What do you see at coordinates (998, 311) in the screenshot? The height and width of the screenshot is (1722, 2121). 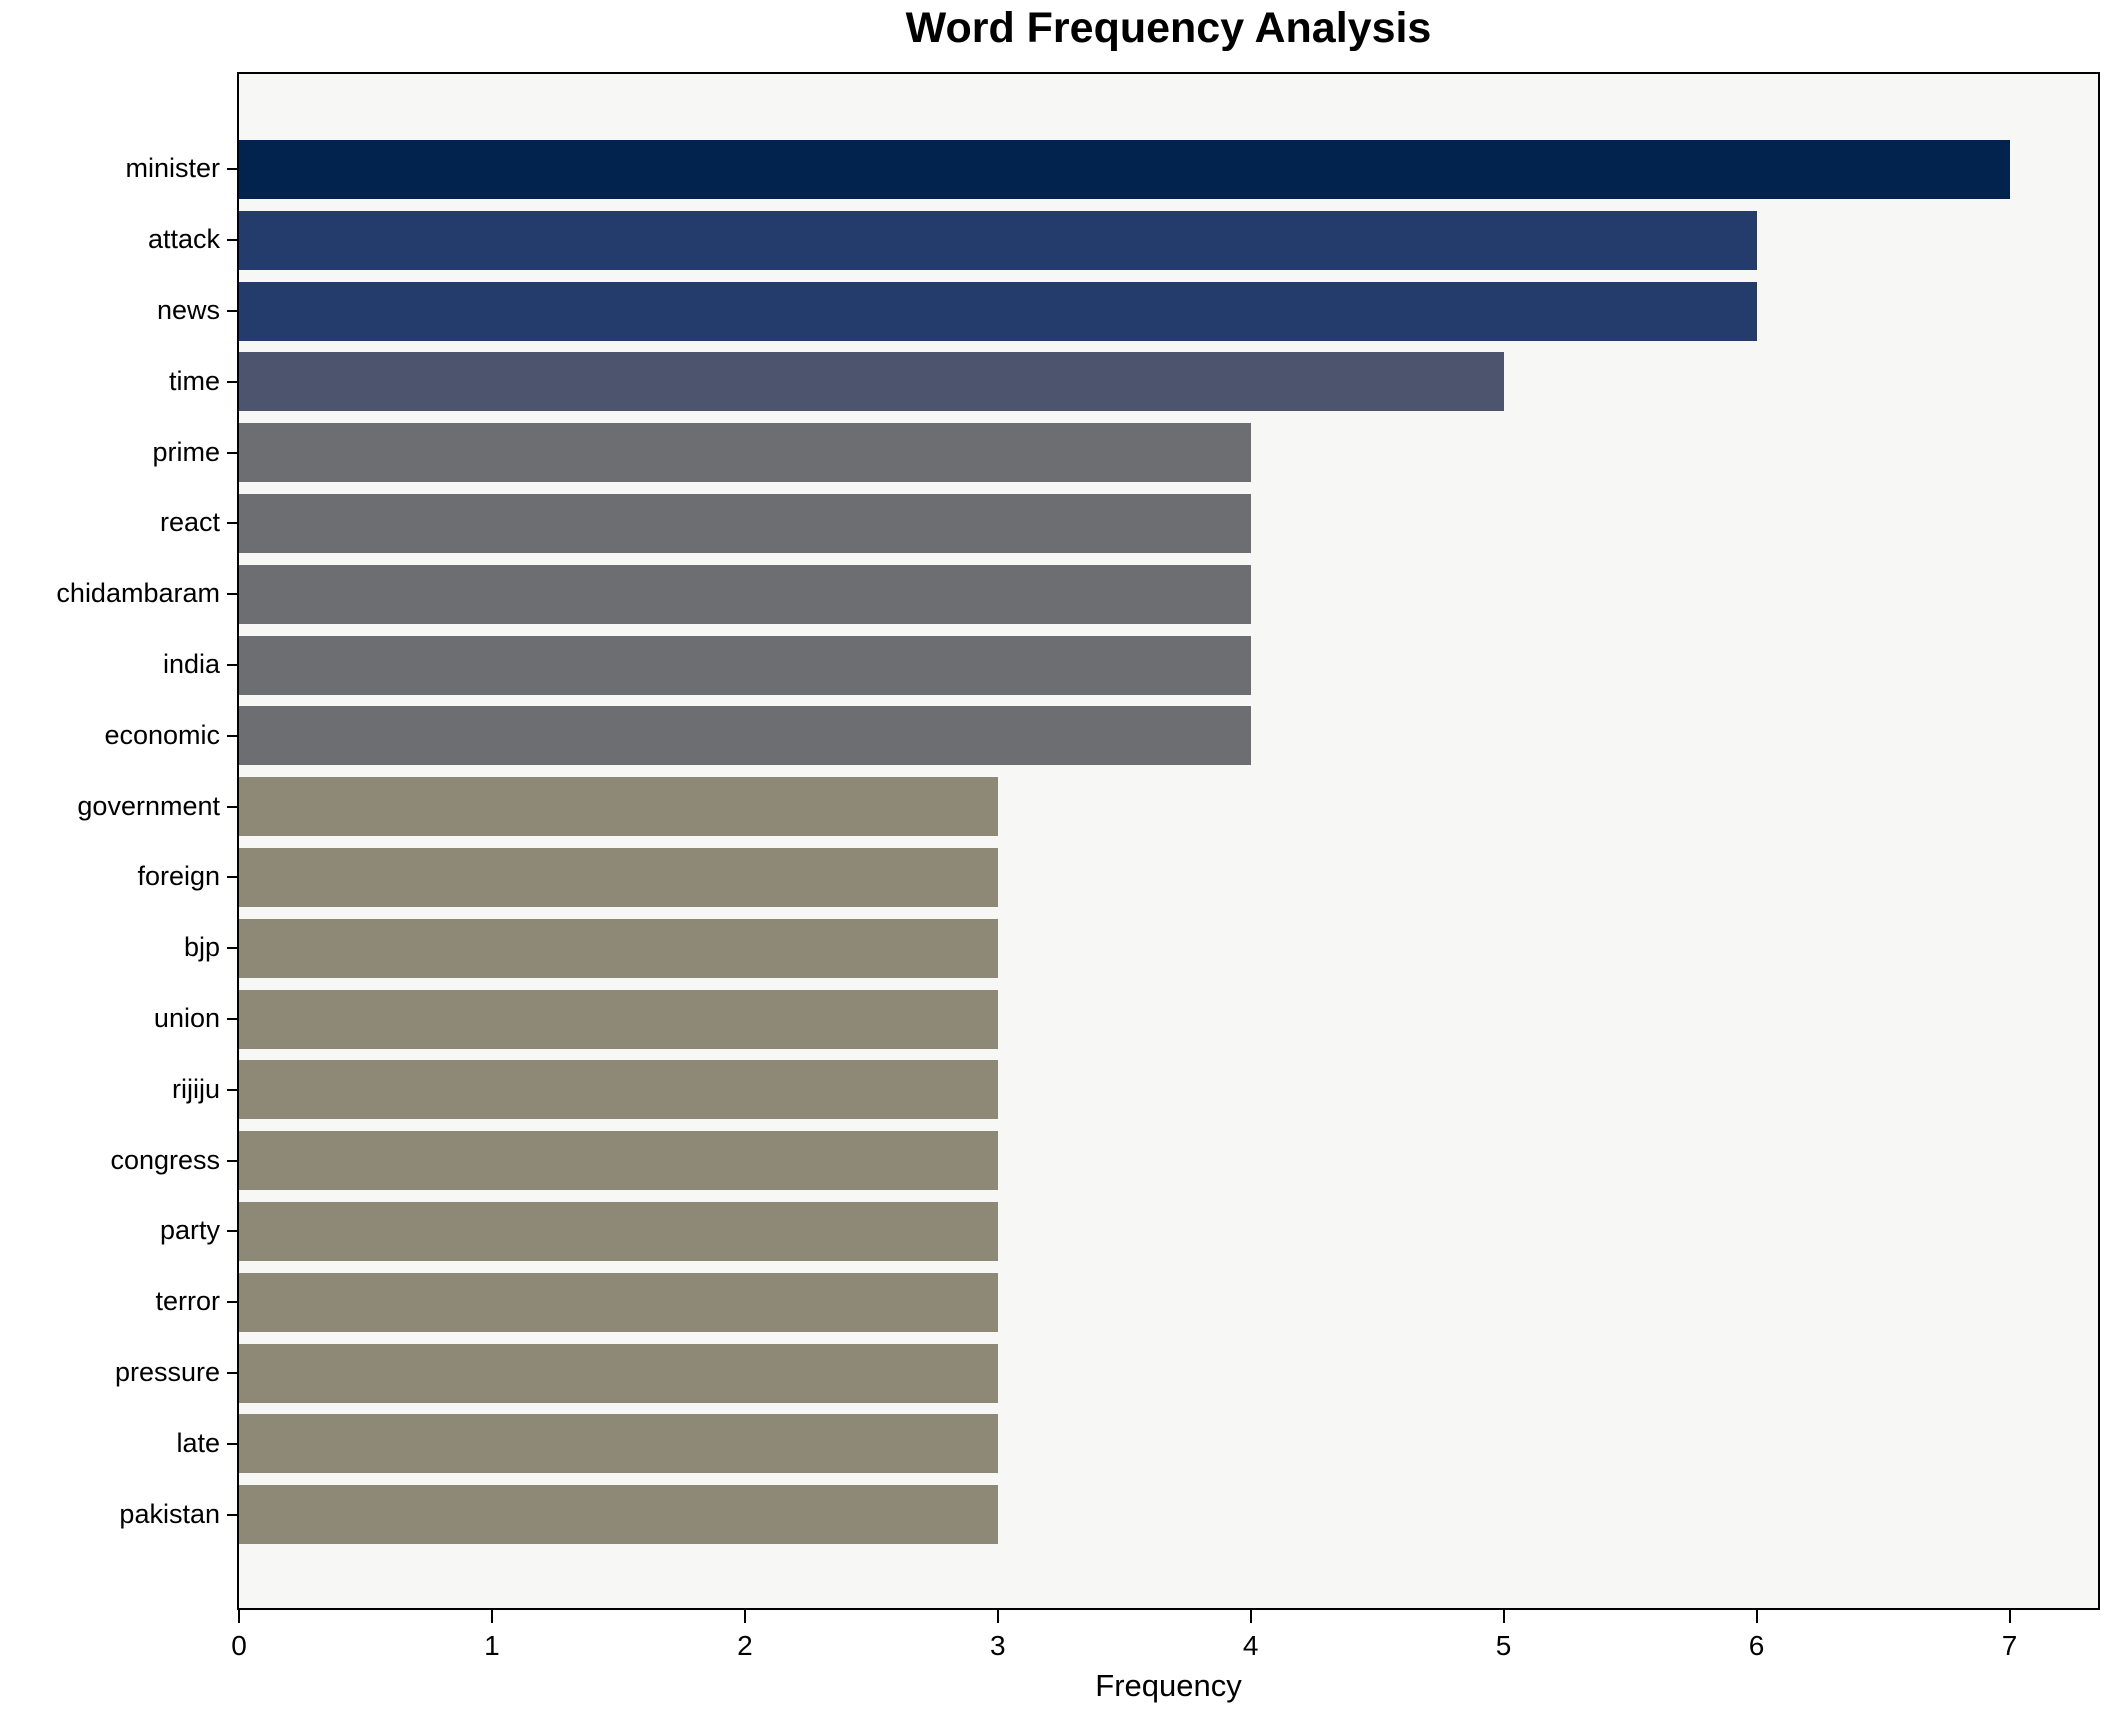 I see `bar-news` at bounding box center [998, 311].